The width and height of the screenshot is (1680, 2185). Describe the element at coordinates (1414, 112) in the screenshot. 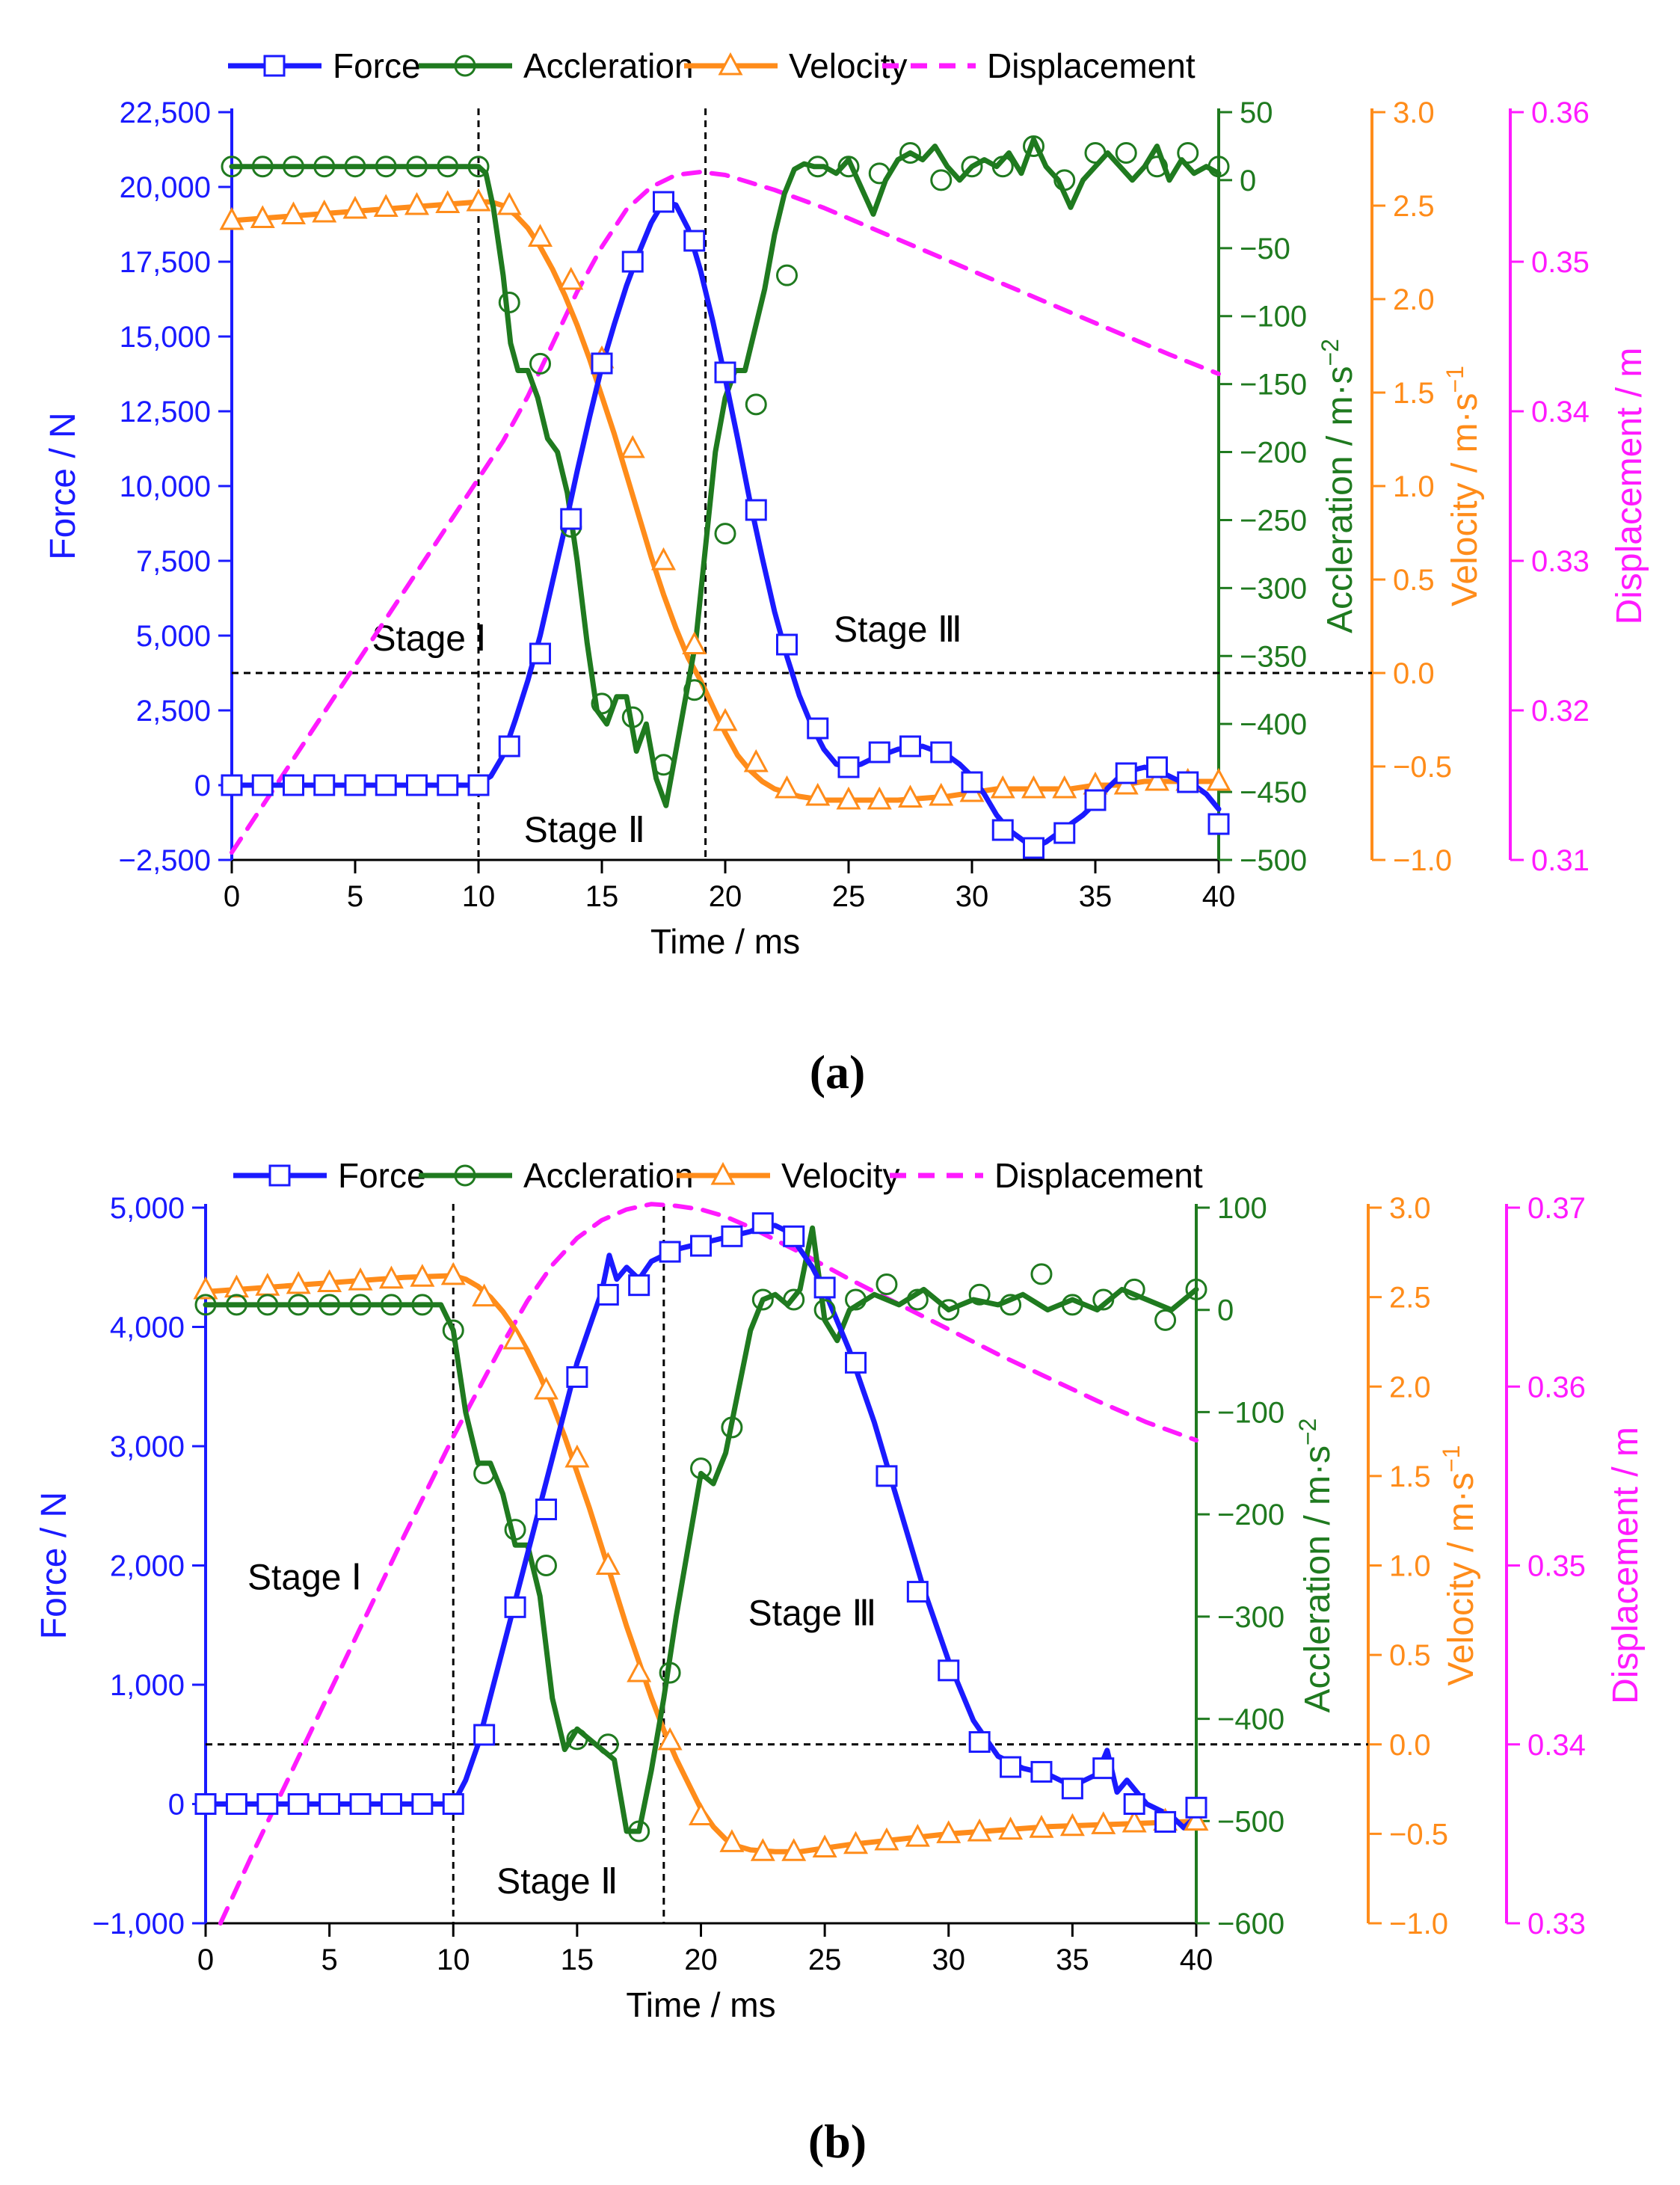

I see `velocity-tick-label: 3.0` at that location.